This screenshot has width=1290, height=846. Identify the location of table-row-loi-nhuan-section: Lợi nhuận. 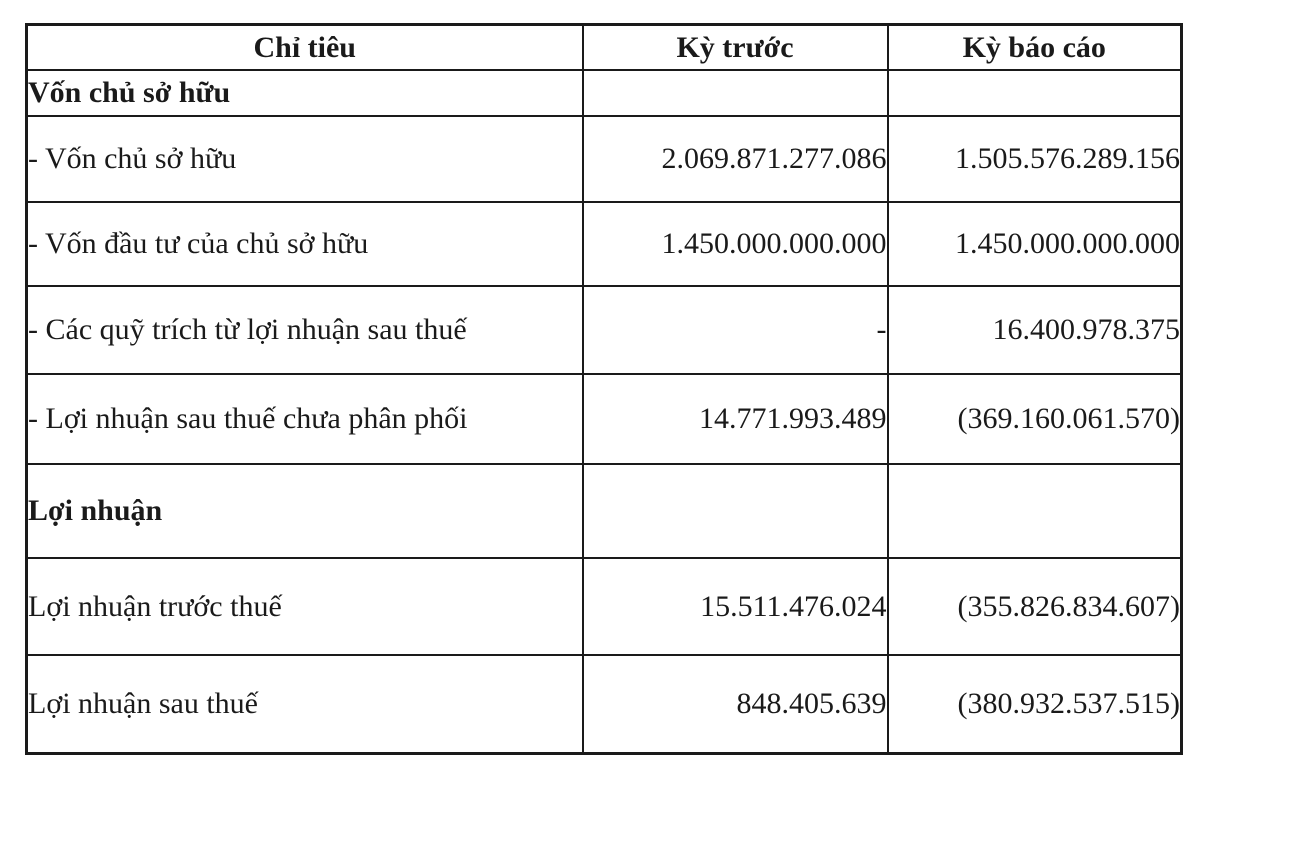
(604, 510).